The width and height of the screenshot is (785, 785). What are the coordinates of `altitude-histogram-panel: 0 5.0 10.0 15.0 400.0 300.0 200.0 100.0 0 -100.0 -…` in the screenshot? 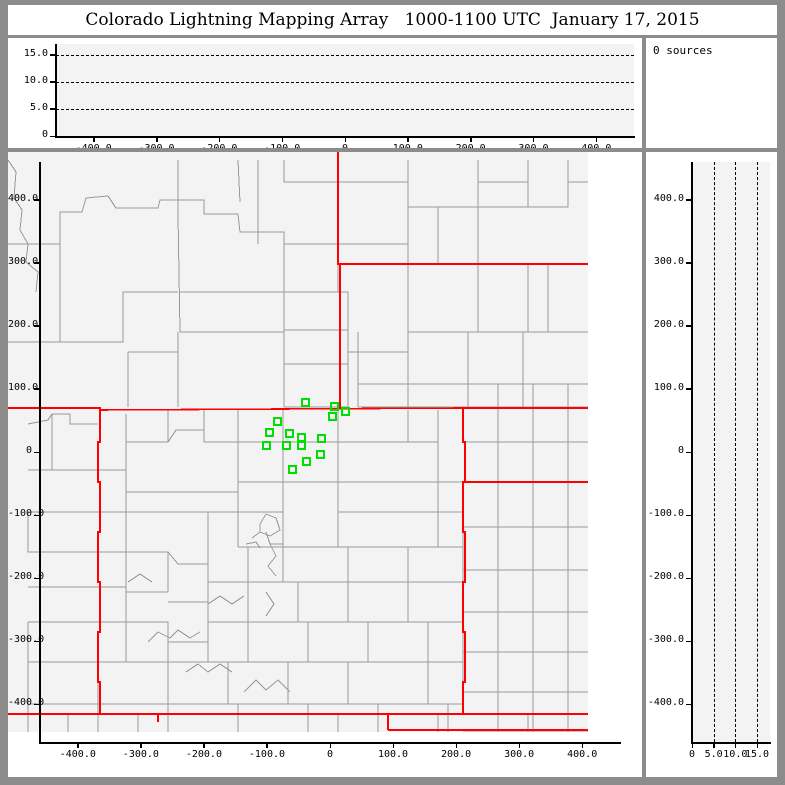 It's located at (711, 464).